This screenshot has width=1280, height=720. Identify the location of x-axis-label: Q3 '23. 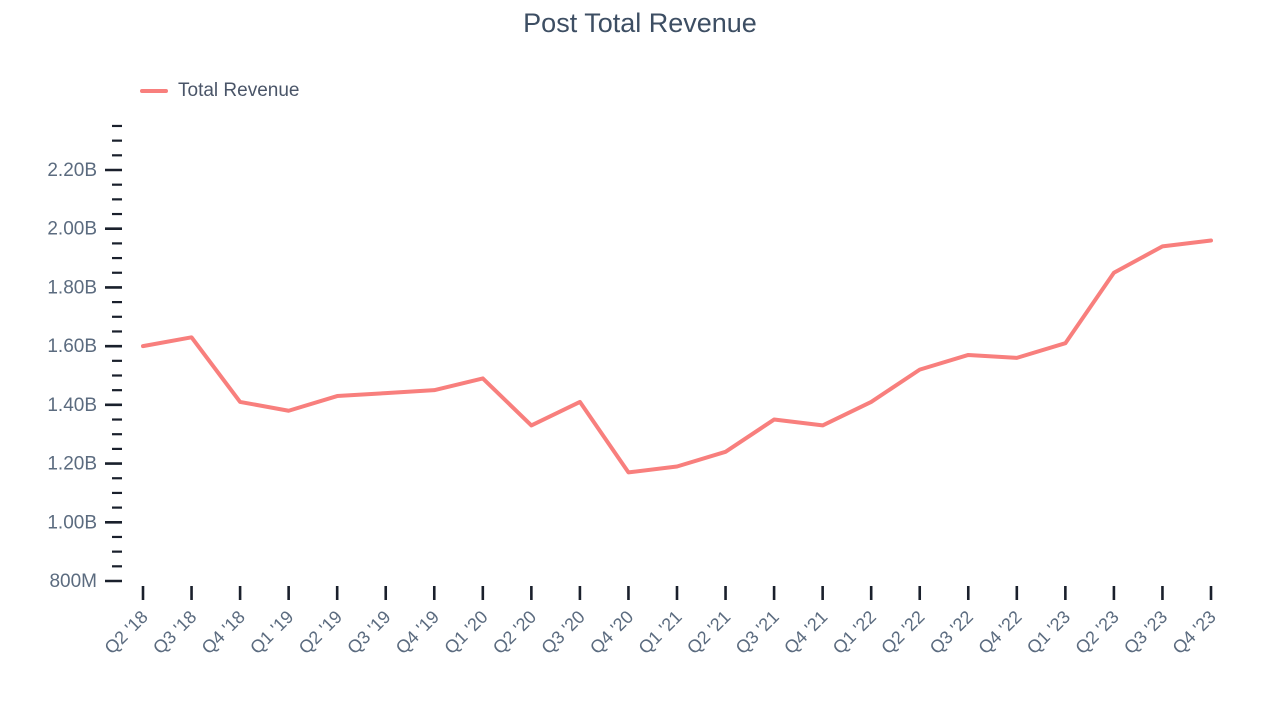
(1145, 632).